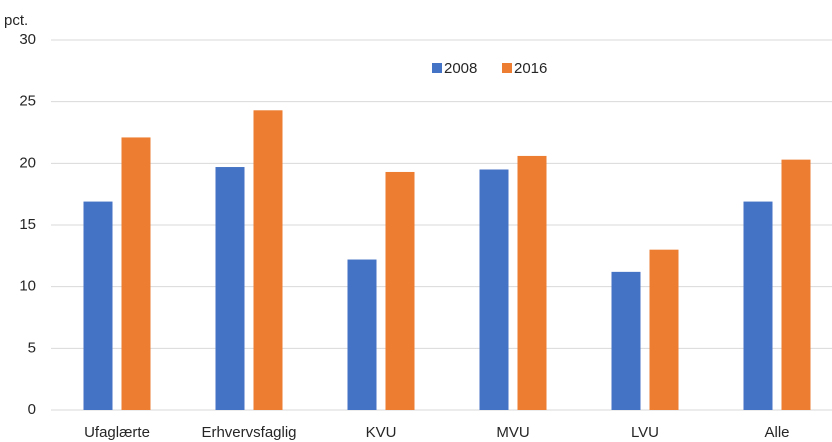 The height and width of the screenshot is (442, 832). What do you see at coordinates (32, 347) in the screenshot?
I see `y-tick-label: 5` at bounding box center [32, 347].